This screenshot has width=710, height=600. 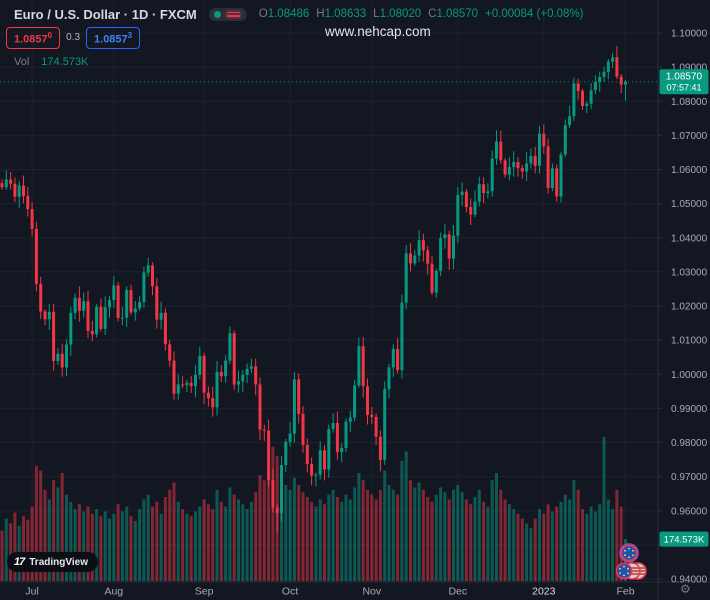 What do you see at coordinates (345, 14) in the screenshot?
I see `high-value: 1.08633` at bounding box center [345, 14].